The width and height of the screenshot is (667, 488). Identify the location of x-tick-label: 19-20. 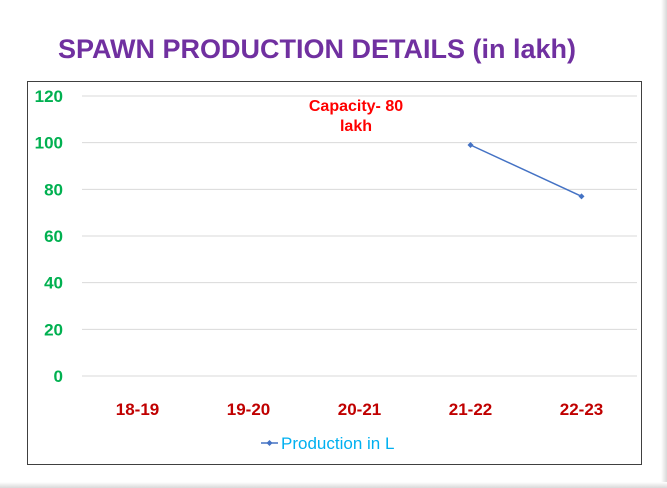
(248, 409).